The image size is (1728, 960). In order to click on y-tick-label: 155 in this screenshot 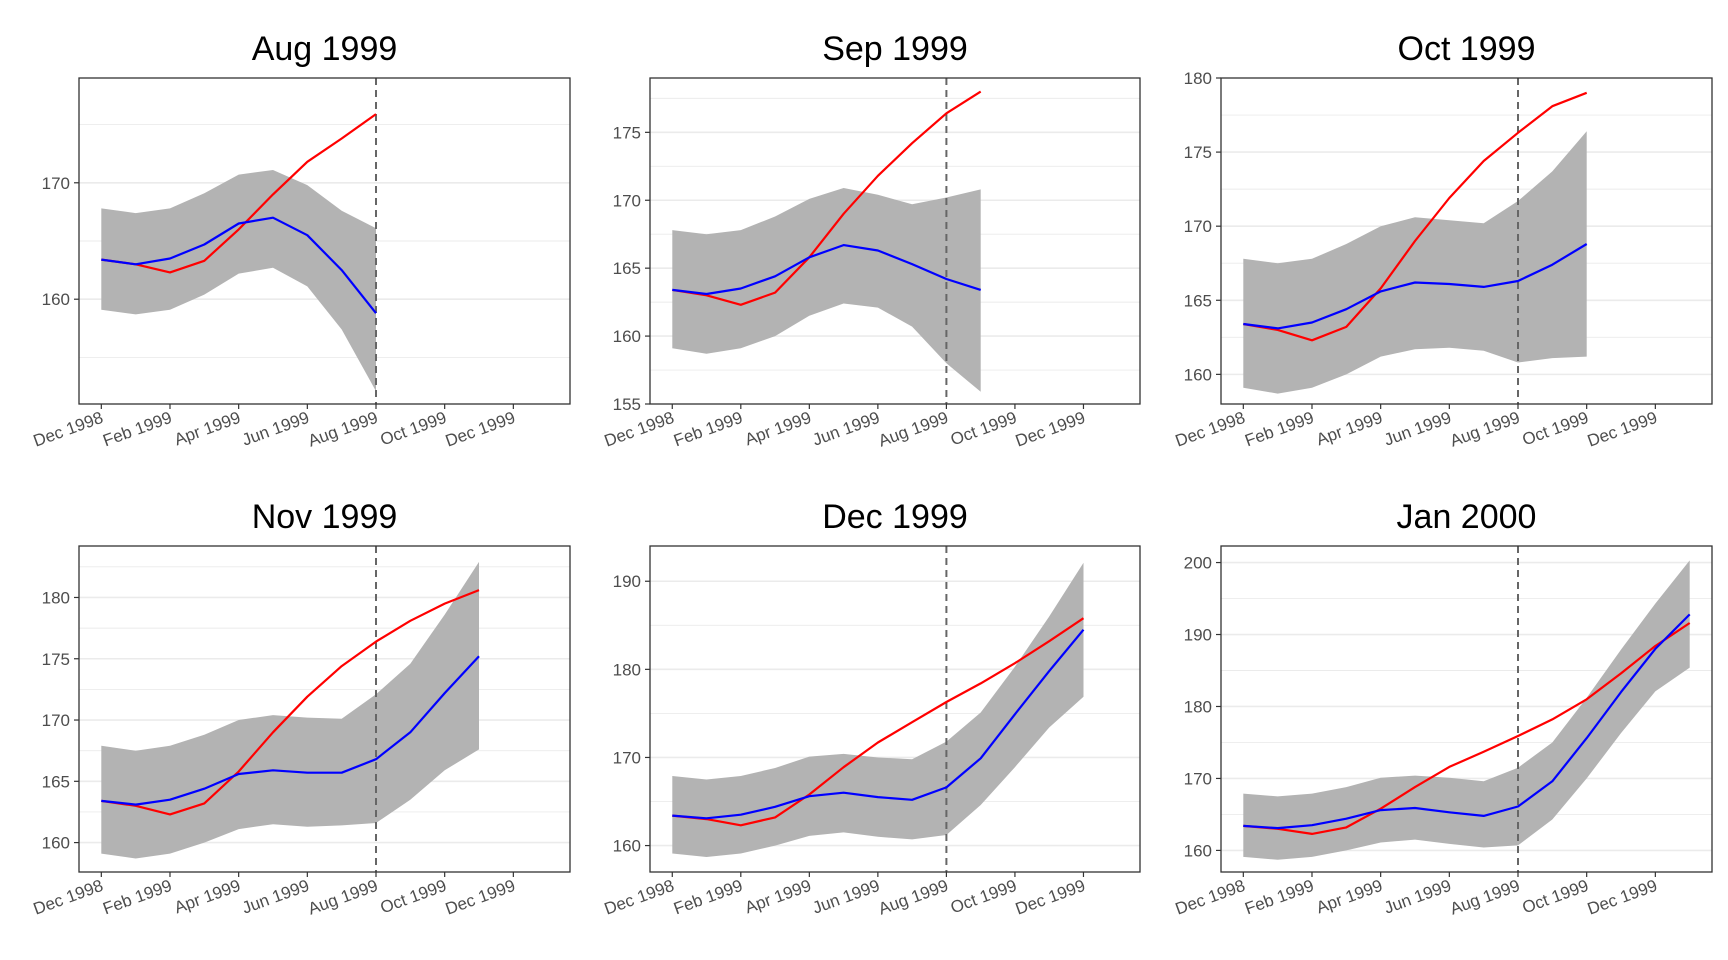, I will do `click(627, 404)`.